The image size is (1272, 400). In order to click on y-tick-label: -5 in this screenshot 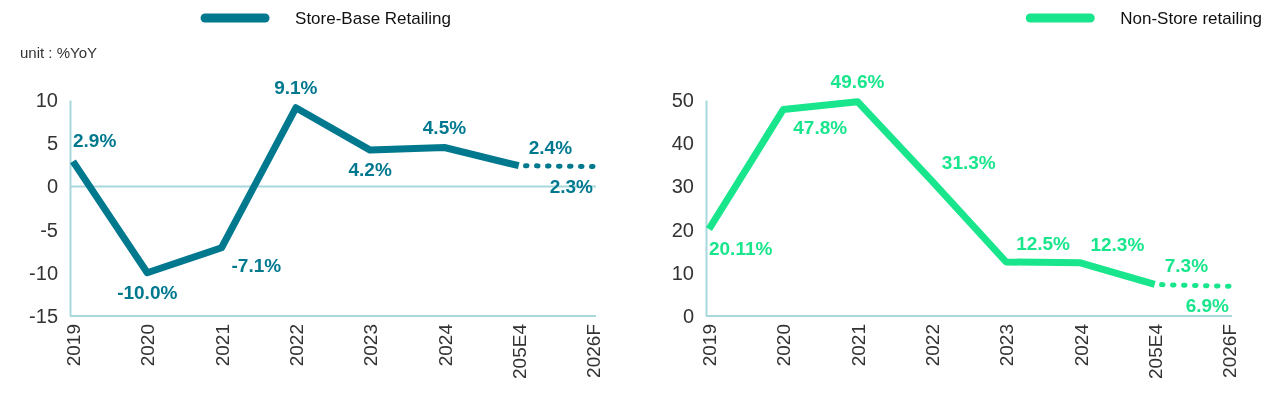, I will do `click(49, 229)`.